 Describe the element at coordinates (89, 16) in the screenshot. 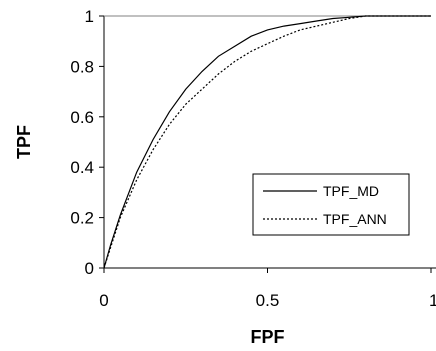

I see `y-tick-label: 1` at that location.